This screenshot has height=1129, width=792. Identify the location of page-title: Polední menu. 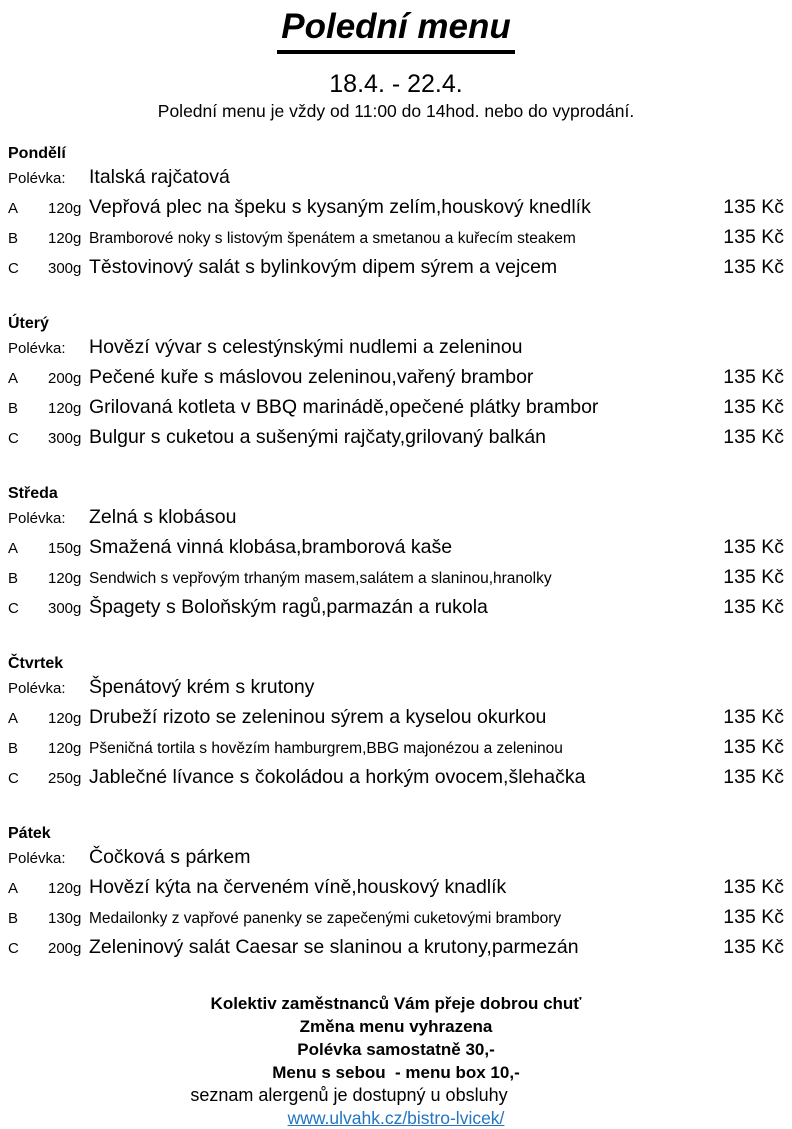
(396, 30).